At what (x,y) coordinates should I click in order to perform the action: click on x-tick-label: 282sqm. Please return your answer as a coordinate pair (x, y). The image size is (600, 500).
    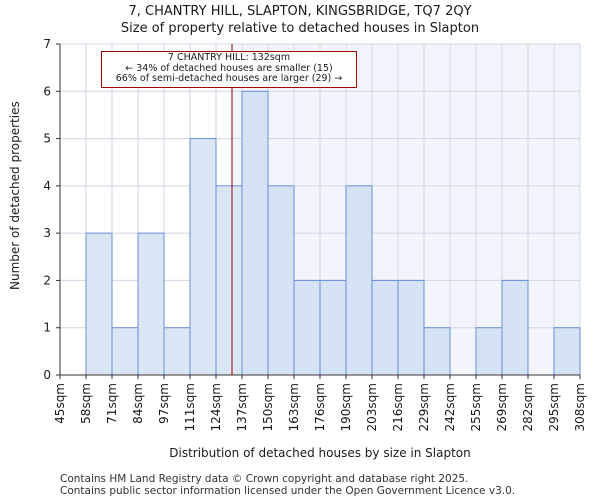
    Looking at the image, I should click on (528, 407).